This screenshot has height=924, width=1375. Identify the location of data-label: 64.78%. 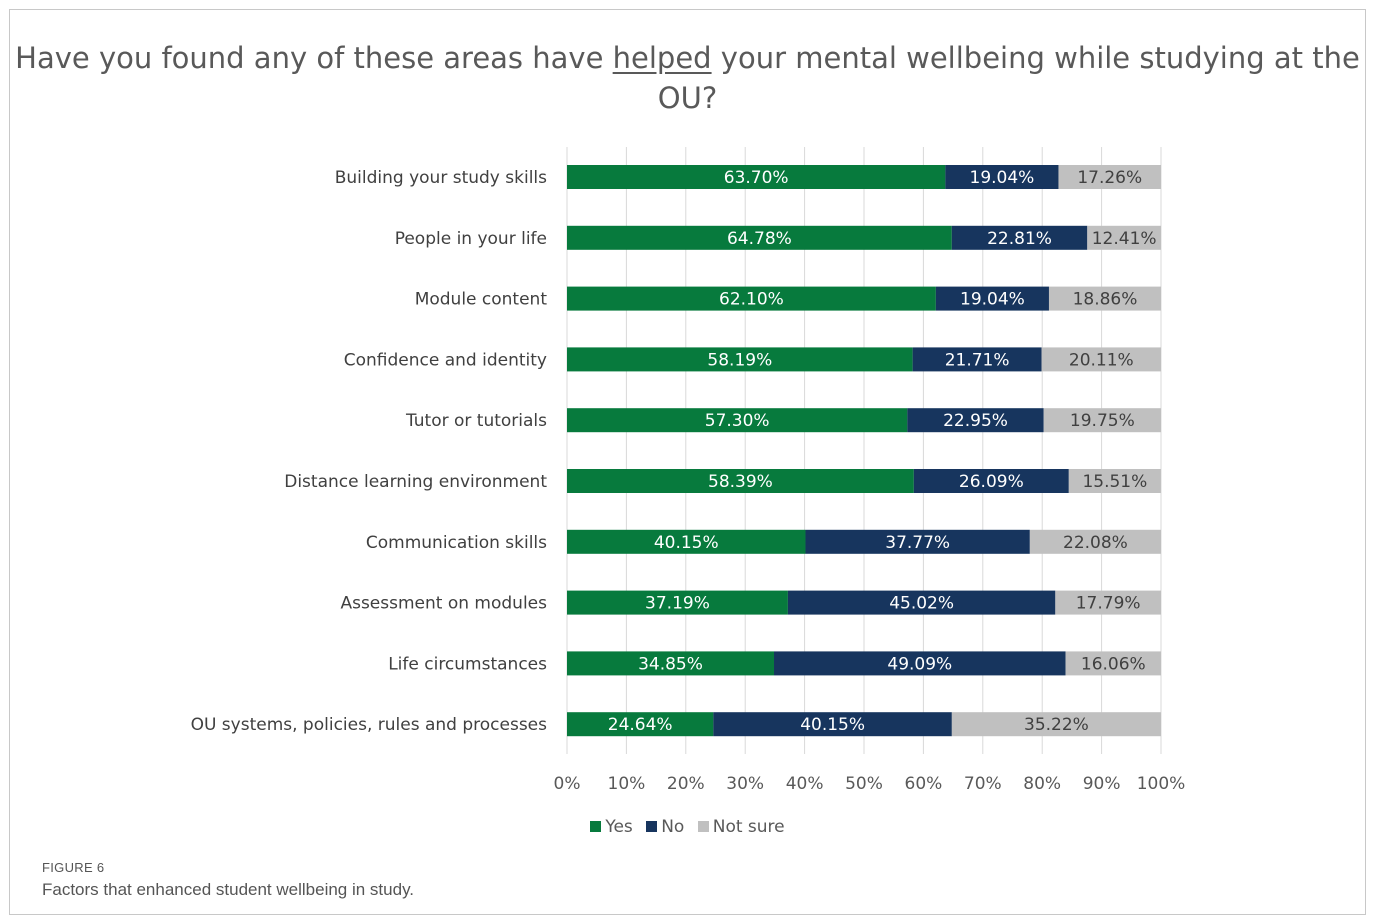
(759, 239).